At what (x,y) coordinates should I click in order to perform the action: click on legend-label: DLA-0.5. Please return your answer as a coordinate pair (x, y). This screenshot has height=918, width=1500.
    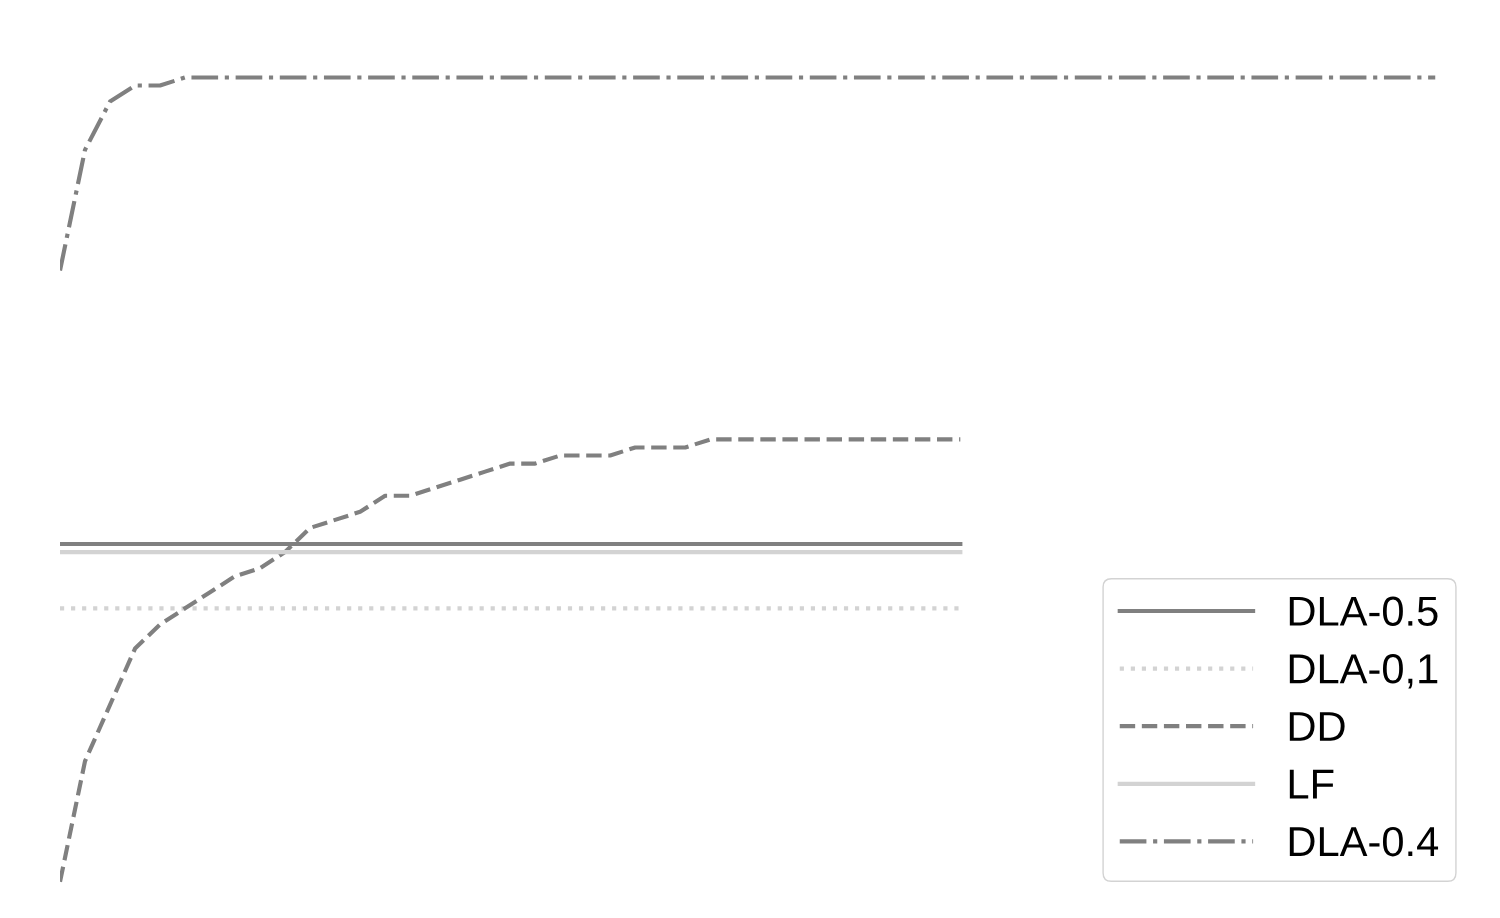
    Looking at the image, I should click on (1363, 611).